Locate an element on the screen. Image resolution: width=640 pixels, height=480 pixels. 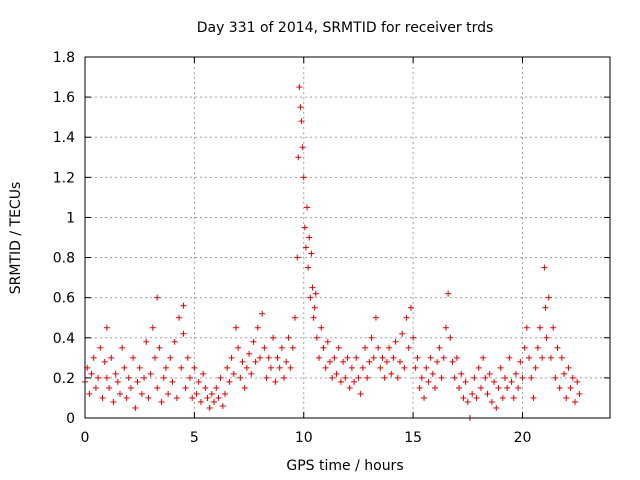
y-tick-label: 1.2 is located at coordinates (64, 178).